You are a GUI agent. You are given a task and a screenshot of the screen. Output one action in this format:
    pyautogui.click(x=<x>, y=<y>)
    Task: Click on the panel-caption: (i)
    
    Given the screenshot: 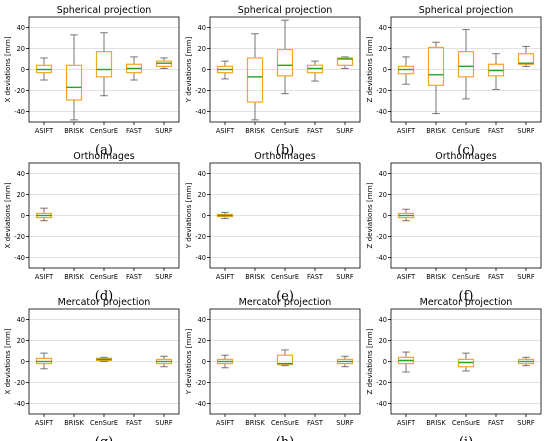 What is the action you would take?
    pyautogui.click(x=466, y=438)
    